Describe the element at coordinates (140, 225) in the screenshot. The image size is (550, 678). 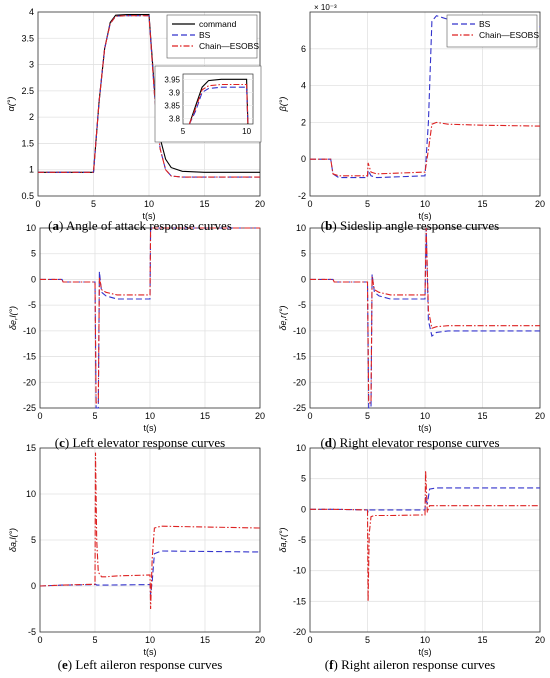
I see `caption-a: (a) Angle of attack response curves` at that location.